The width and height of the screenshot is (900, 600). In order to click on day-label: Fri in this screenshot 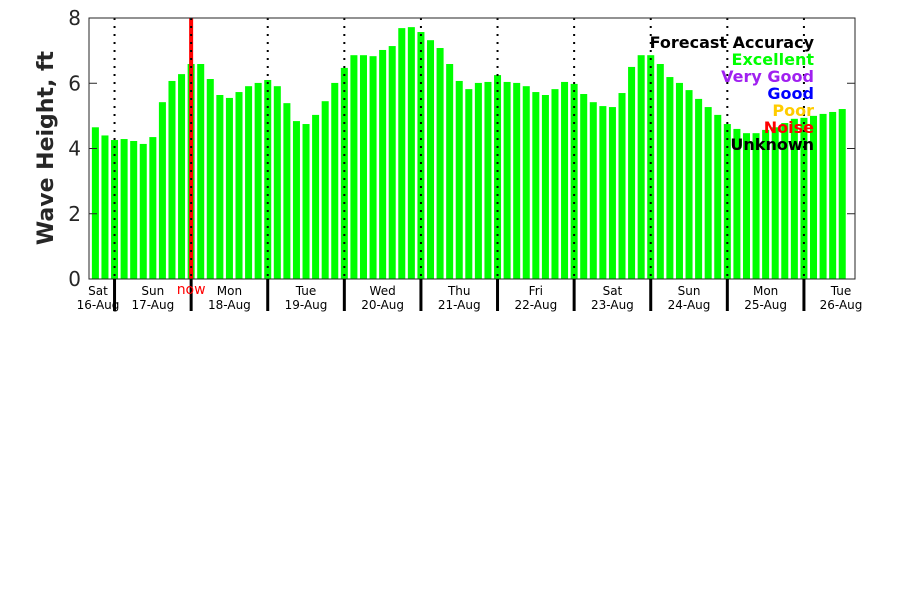, I will do `click(536, 291)`.